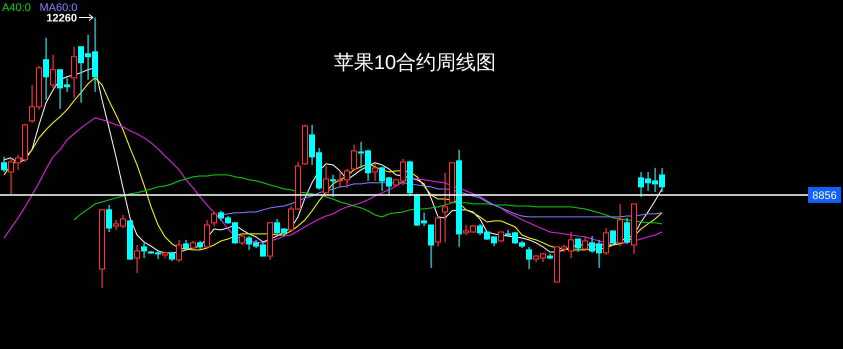  I want to click on annotation: 12260, so click(61, 18).